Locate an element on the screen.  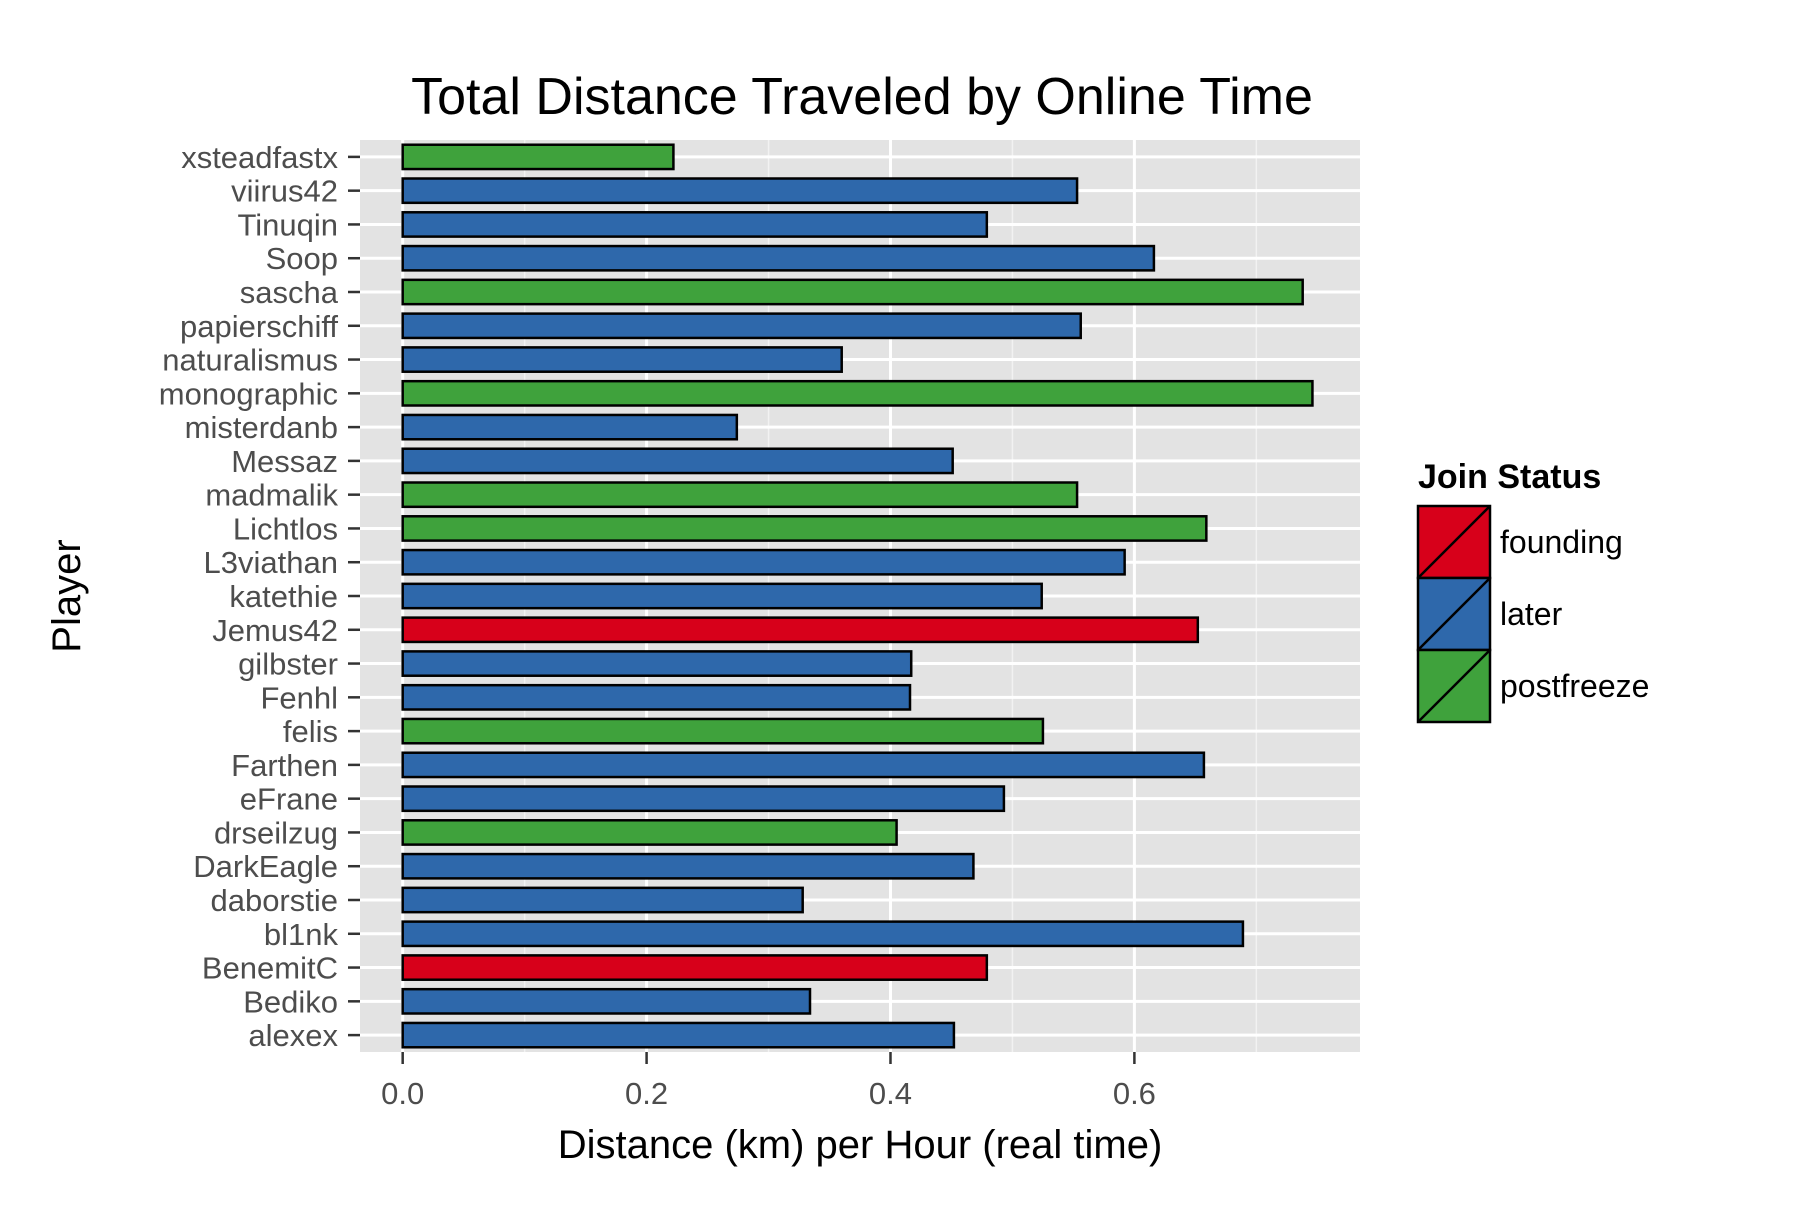
bar-sascha is located at coordinates (852, 292).